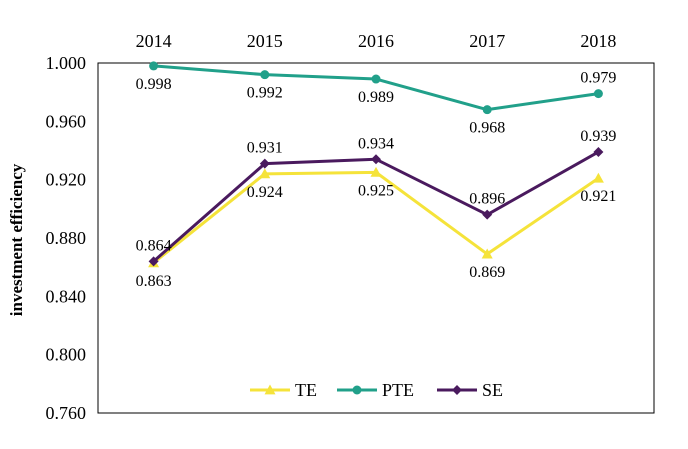 This screenshot has height=449, width=688. Describe the element at coordinates (376, 97) in the screenshot. I see `data-label-pte: 0.989` at that location.